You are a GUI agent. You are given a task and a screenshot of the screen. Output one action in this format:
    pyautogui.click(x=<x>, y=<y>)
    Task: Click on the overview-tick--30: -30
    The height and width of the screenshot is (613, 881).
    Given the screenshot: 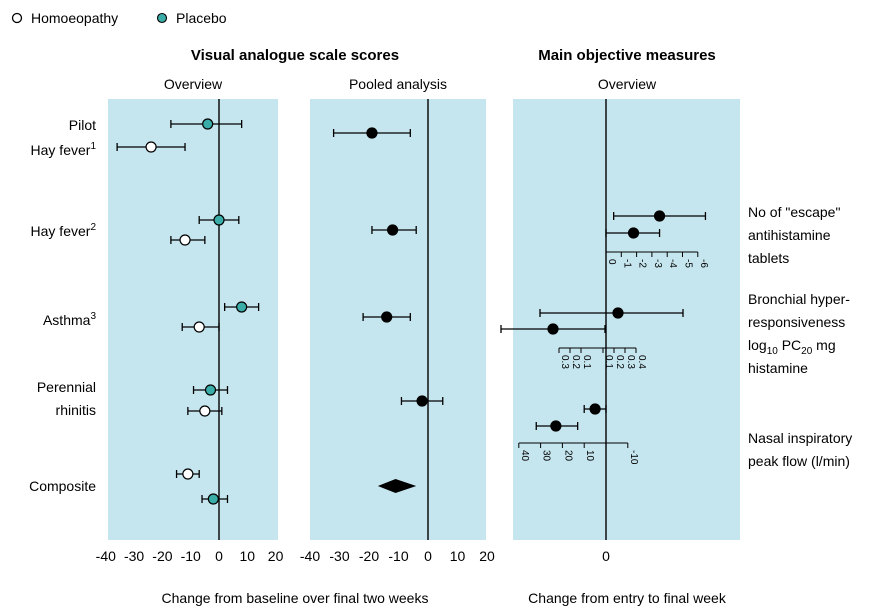 What is the action you would take?
    pyautogui.click(x=134, y=556)
    